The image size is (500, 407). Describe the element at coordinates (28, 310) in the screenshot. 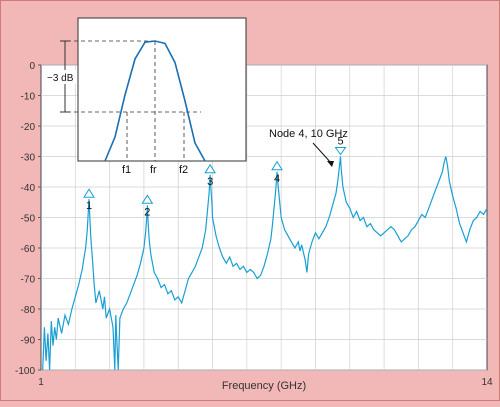

I see `y-tick-label: -80` at that location.